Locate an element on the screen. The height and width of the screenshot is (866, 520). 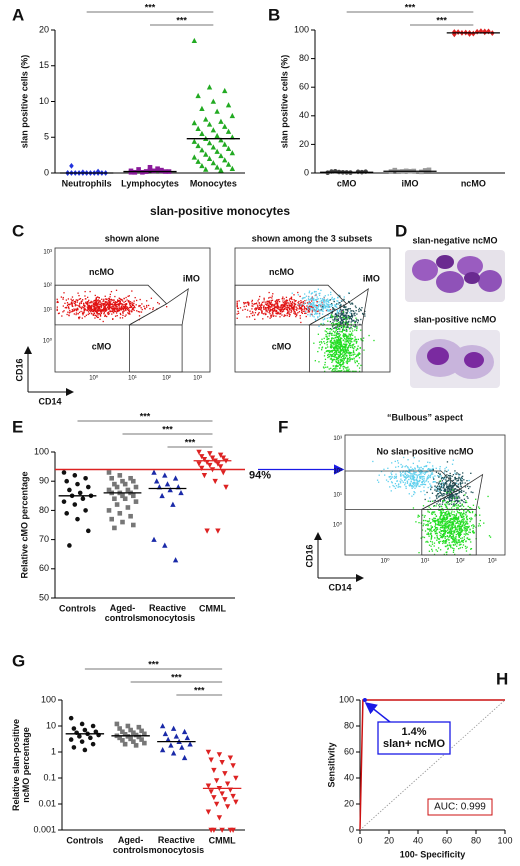
flow-tick-label: 10¹ is located at coordinates (132, 379).